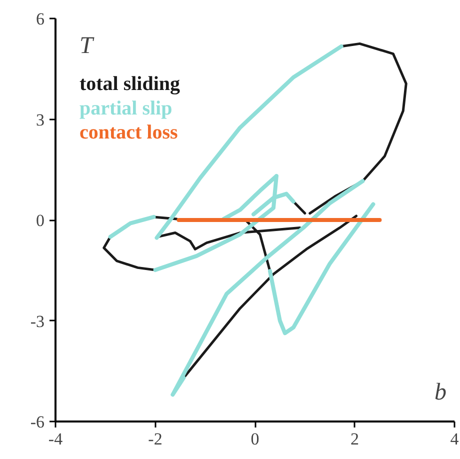  I want to click on y-tick-label: 3, so click(40, 120).